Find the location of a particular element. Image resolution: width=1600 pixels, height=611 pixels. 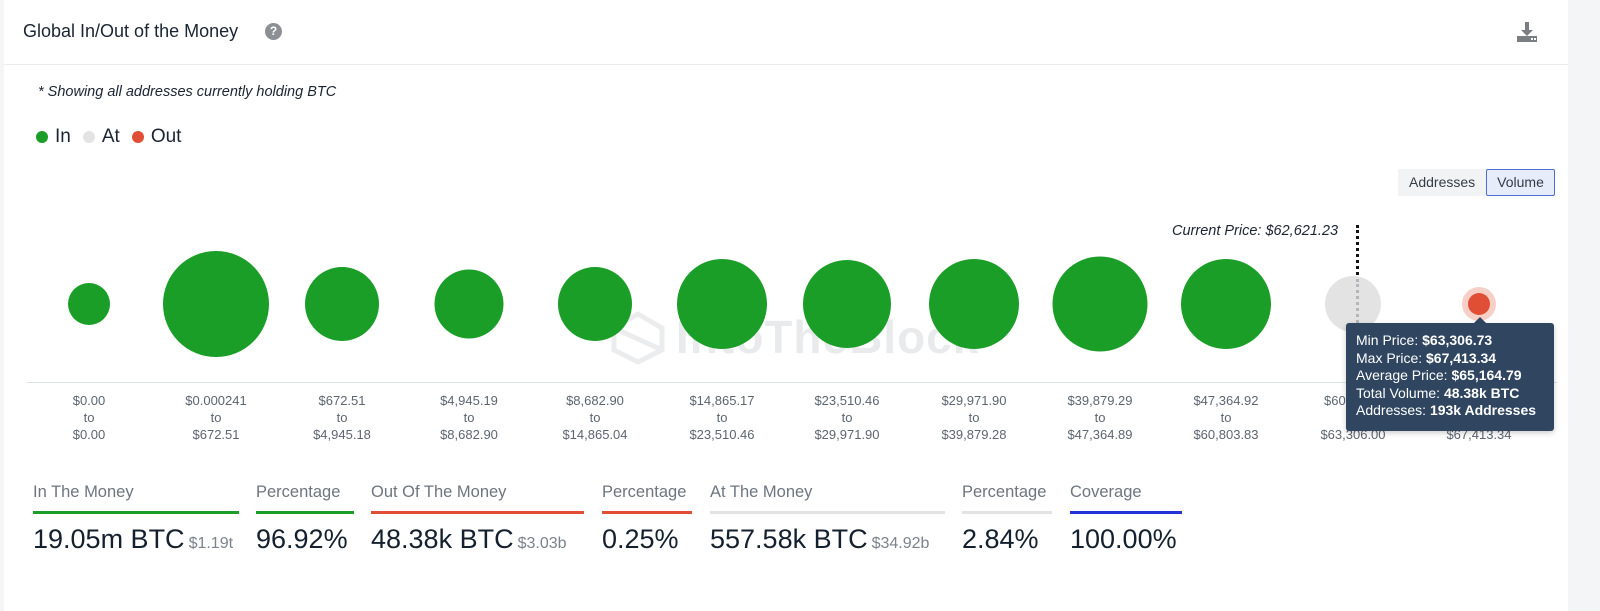

page-edge is located at coordinates (1584, 305).